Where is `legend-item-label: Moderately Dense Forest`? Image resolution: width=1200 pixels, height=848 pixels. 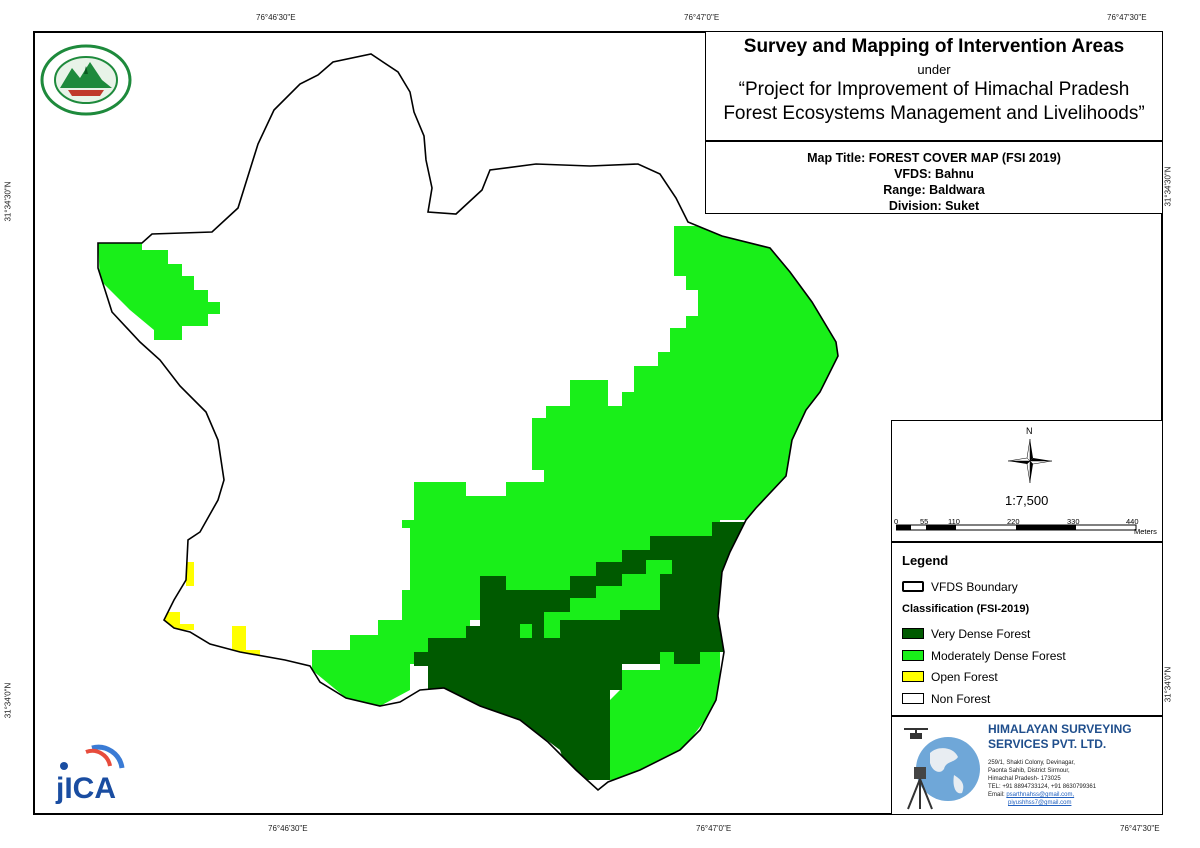 legend-item-label: Moderately Dense Forest is located at coordinates (998, 656).